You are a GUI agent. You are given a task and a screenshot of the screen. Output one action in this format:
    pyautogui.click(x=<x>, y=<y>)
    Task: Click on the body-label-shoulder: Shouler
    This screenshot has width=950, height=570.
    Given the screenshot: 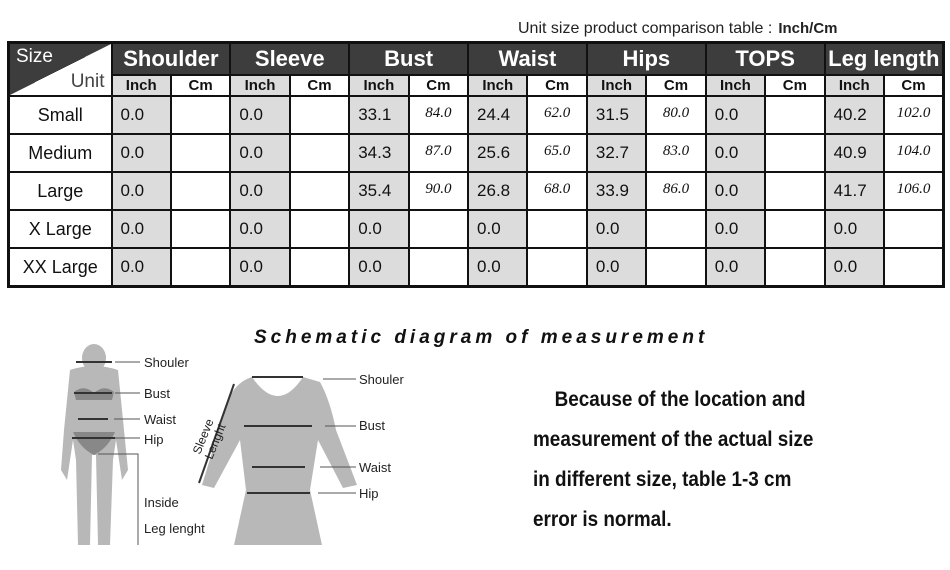 What is the action you would take?
    pyautogui.click(x=166, y=362)
    